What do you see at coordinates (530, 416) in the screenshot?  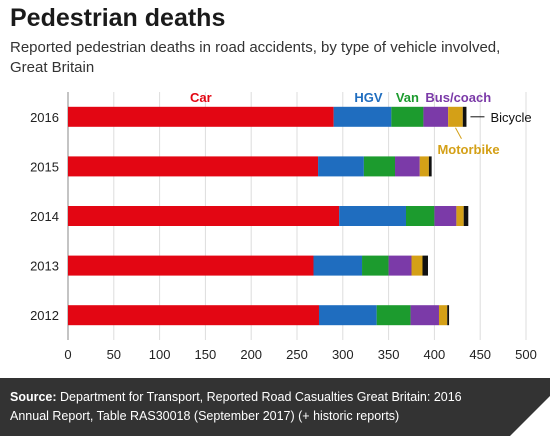 I see `full-fact-logo-icon` at bounding box center [530, 416].